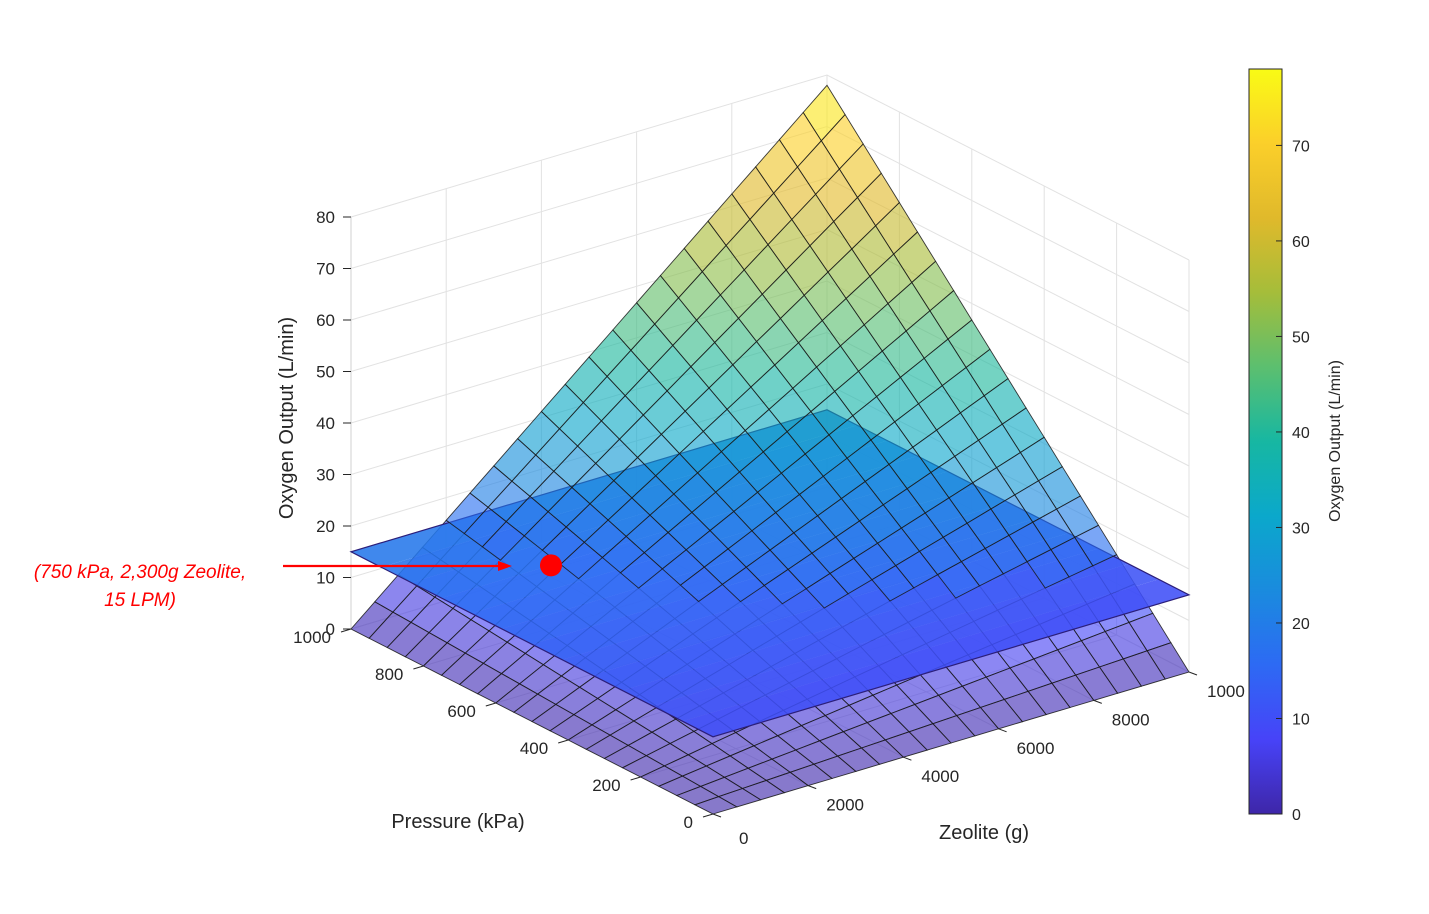 This screenshot has width=1429, height=914. What do you see at coordinates (1296, 446) in the screenshot?
I see `colorbar: 0 10 20 30 40 50 60 70 Oxygen Output (L/min)` at bounding box center [1296, 446].